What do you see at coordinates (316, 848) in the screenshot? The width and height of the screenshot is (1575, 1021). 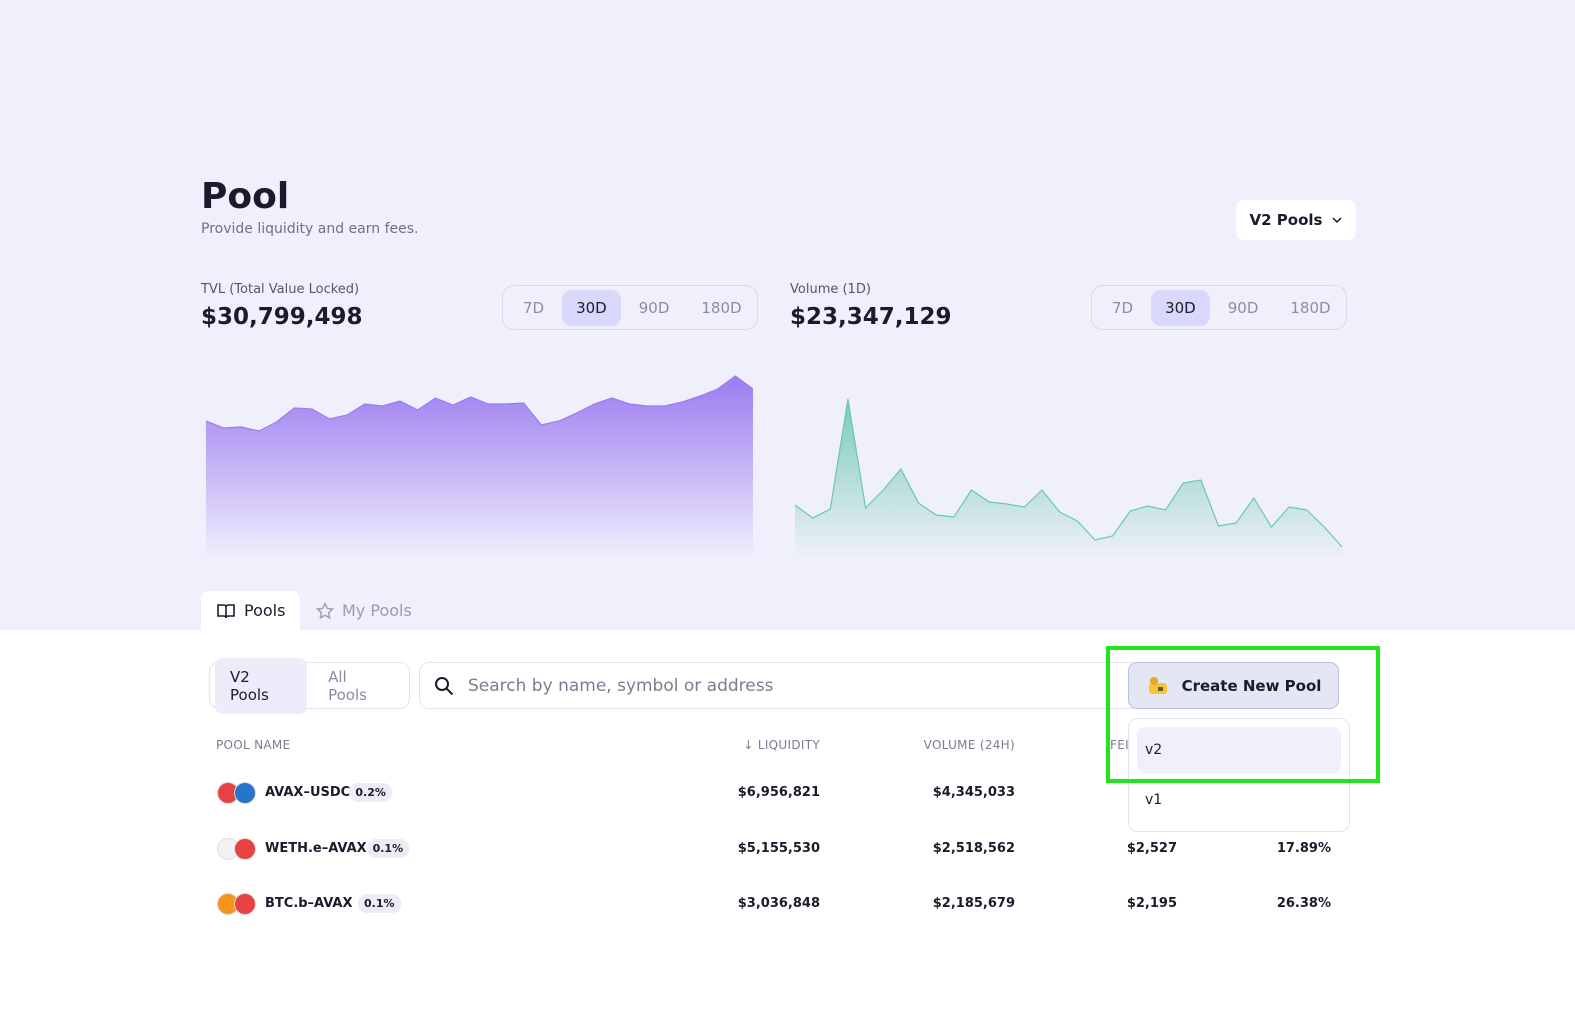 I see `pool-name: WETH.e–AVAX` at bounding box center [316, 848].